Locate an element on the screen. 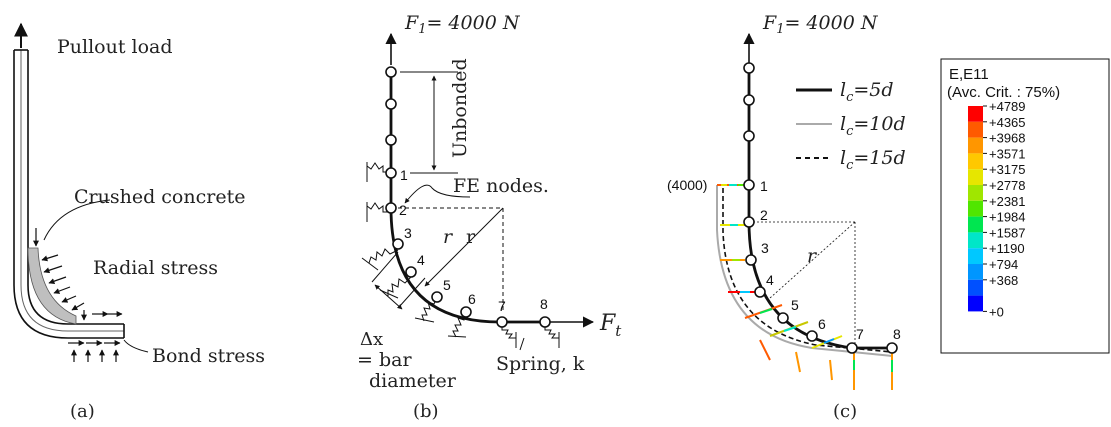 The width and height of the screenshot is (1111, 427). radius-label-b2: r is located at coordinates (471, 237).